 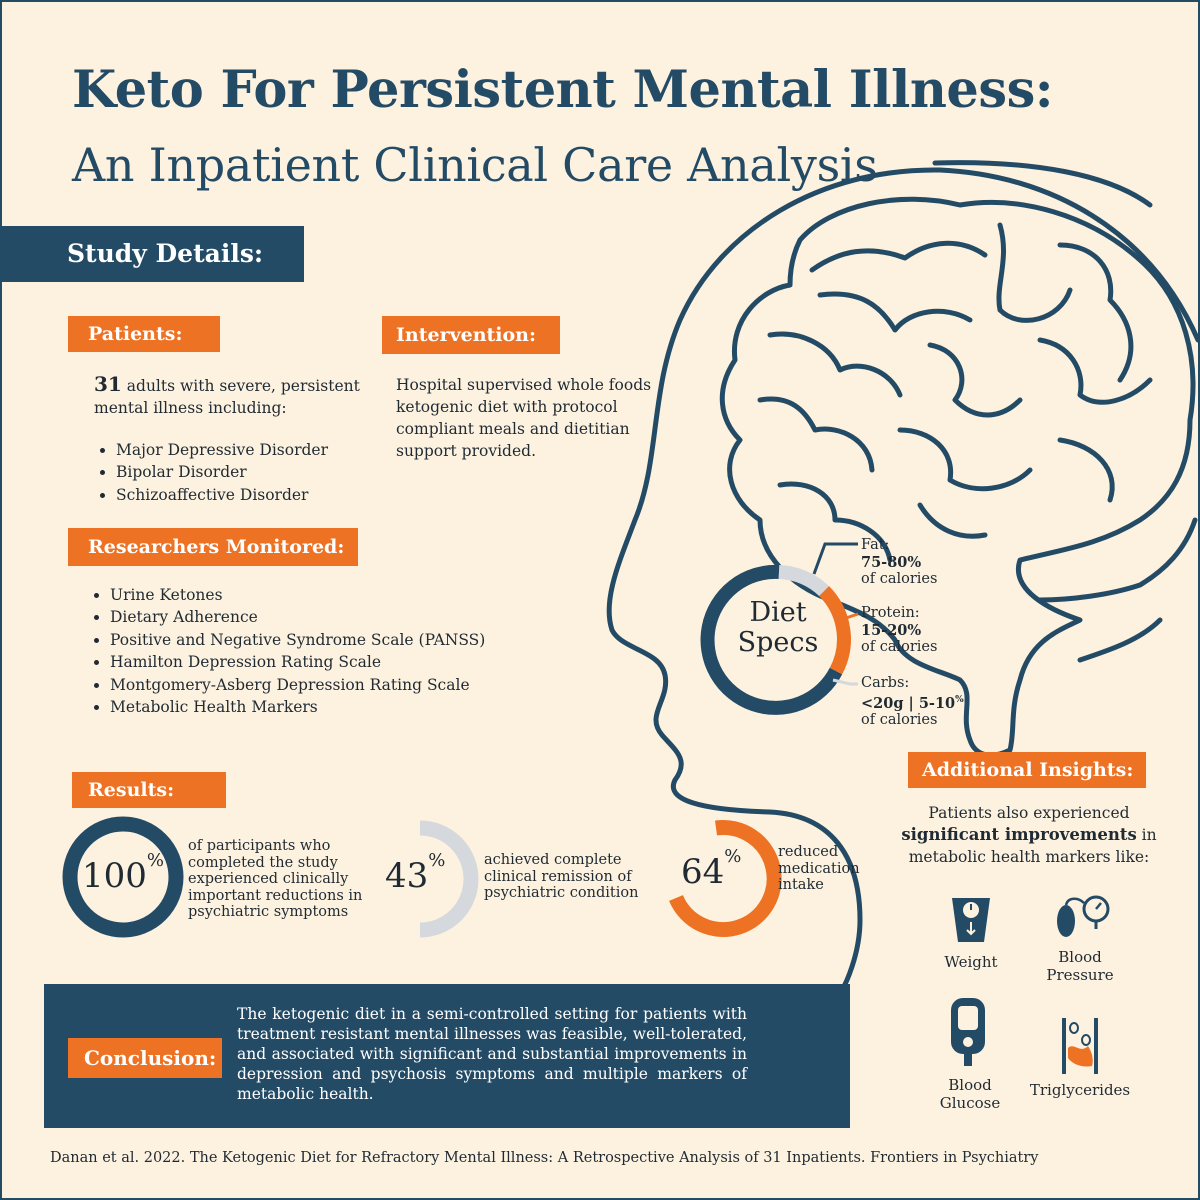 I want to click on diet-specs-label: Diet Specs, so click(x=778, y=628).